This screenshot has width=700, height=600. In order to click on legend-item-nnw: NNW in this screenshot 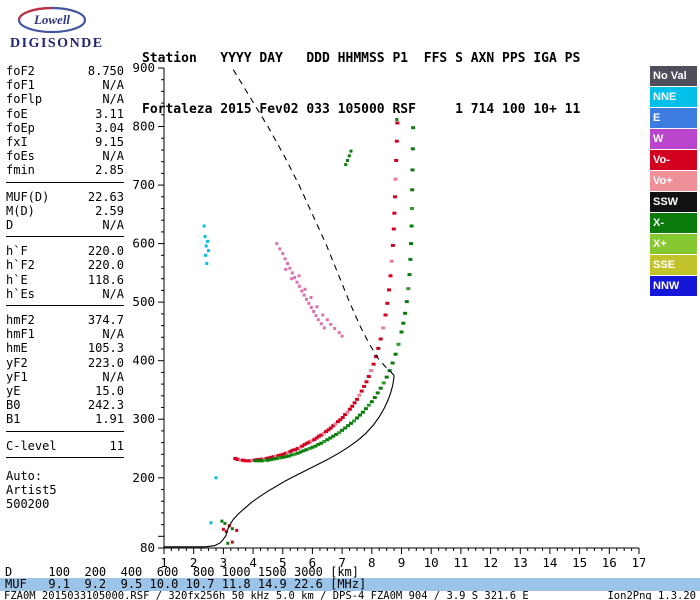, I will do `click(673, 286)`.